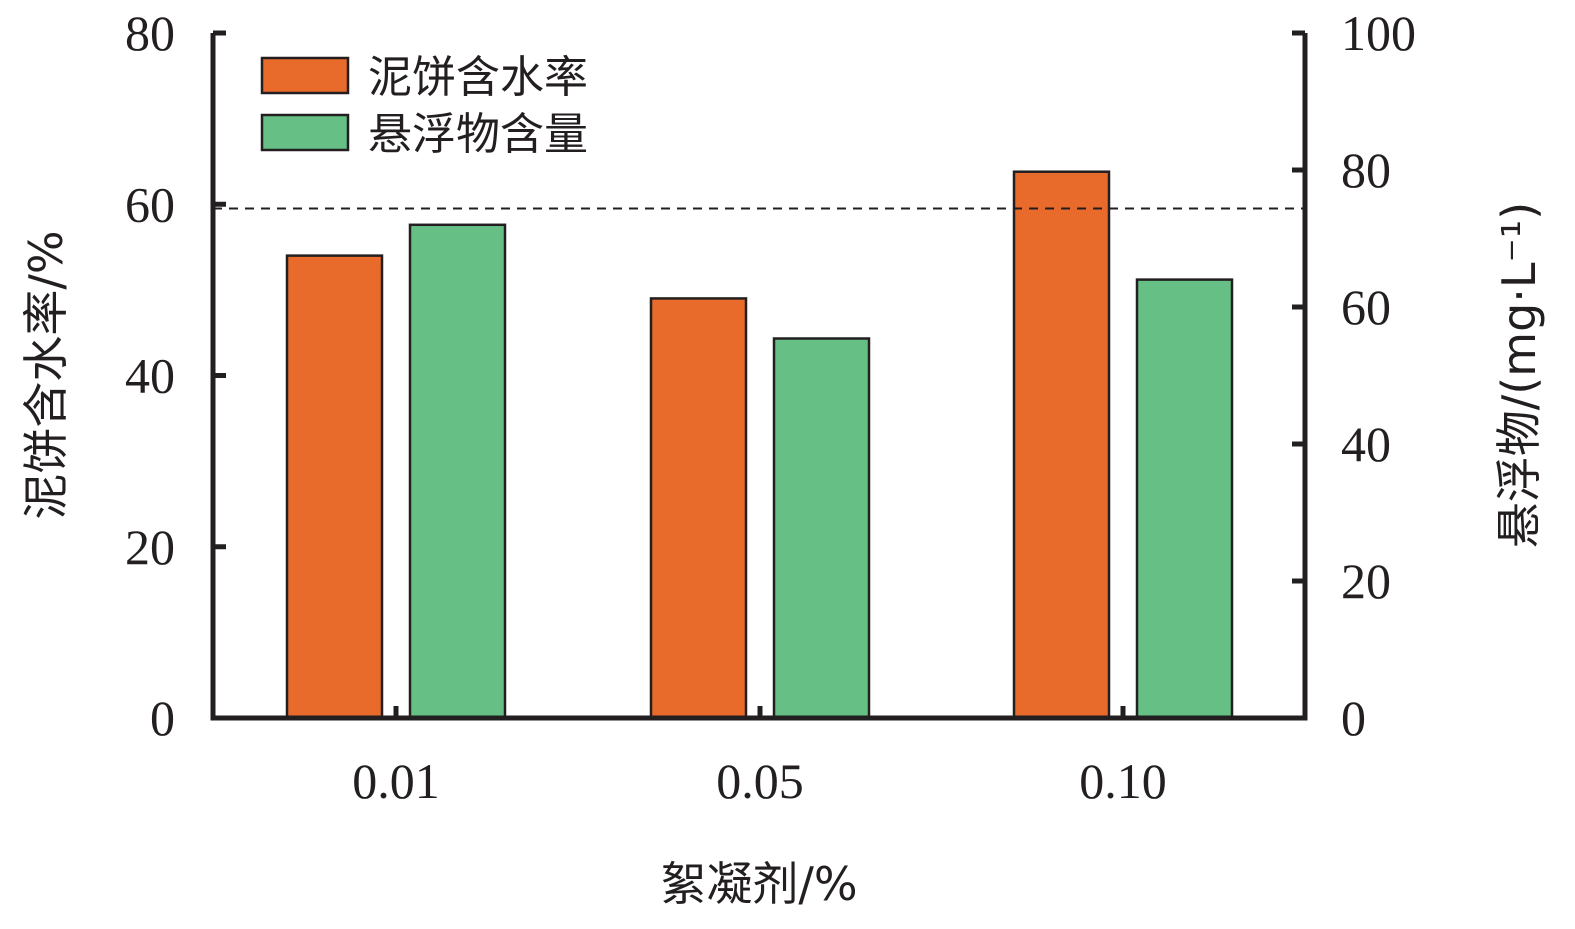  Describe the element at coordinates (1184, 499) in the screenshot. I see `bar-suspended-0.10` at that location.